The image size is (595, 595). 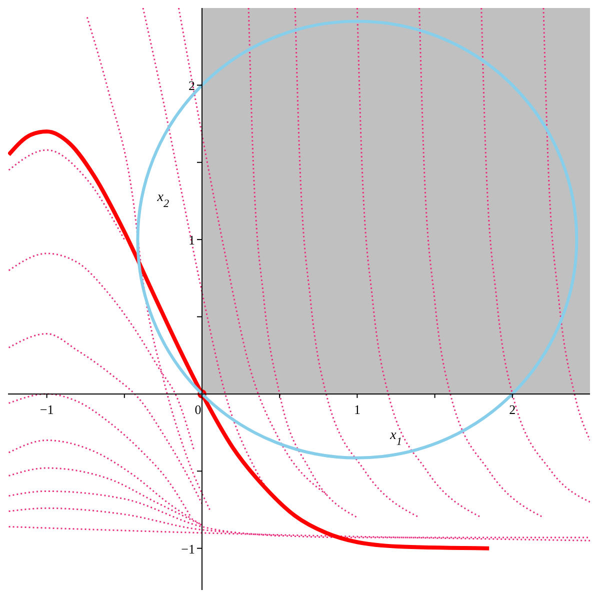 I want to click on y-axis-title: x$_{2}$, so click(x=163, y=200).